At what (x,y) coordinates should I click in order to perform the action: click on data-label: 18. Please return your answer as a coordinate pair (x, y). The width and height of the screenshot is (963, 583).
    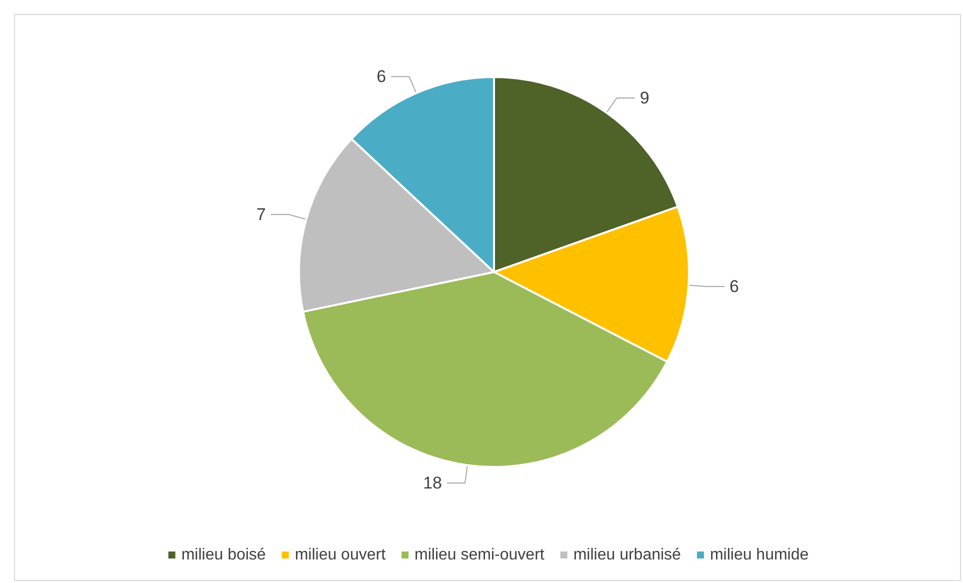
    Looking at the image, I should click on (432, 483).